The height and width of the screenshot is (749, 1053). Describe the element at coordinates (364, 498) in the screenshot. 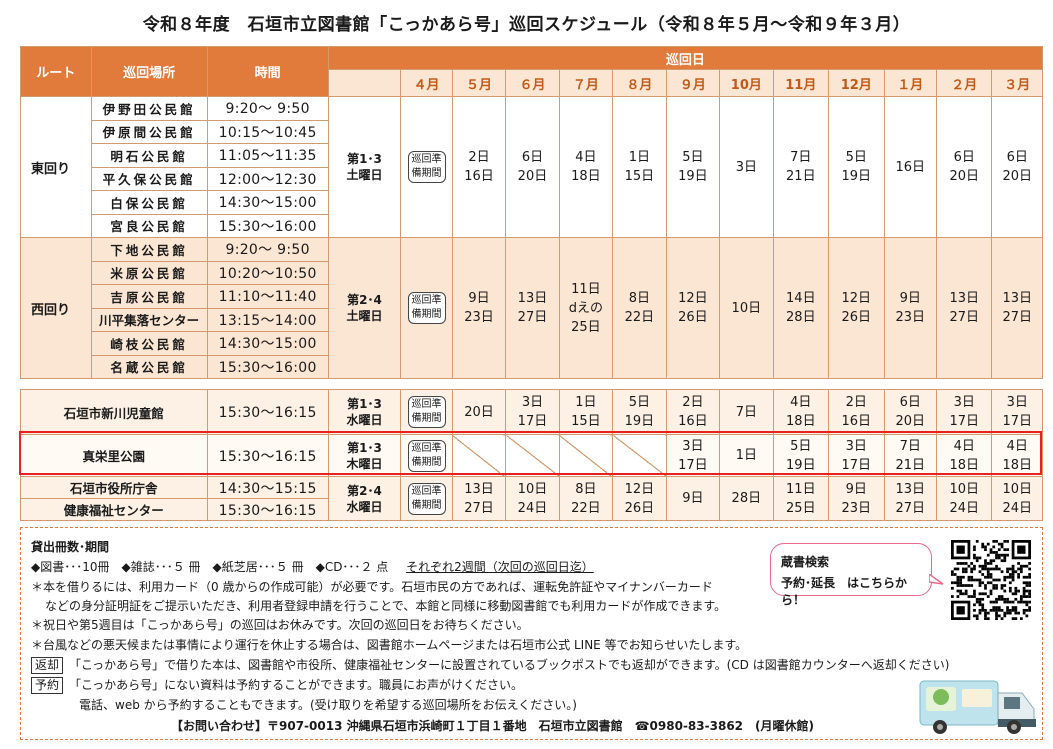

I see `week-cell: 第2･4 水曜日` at that location.